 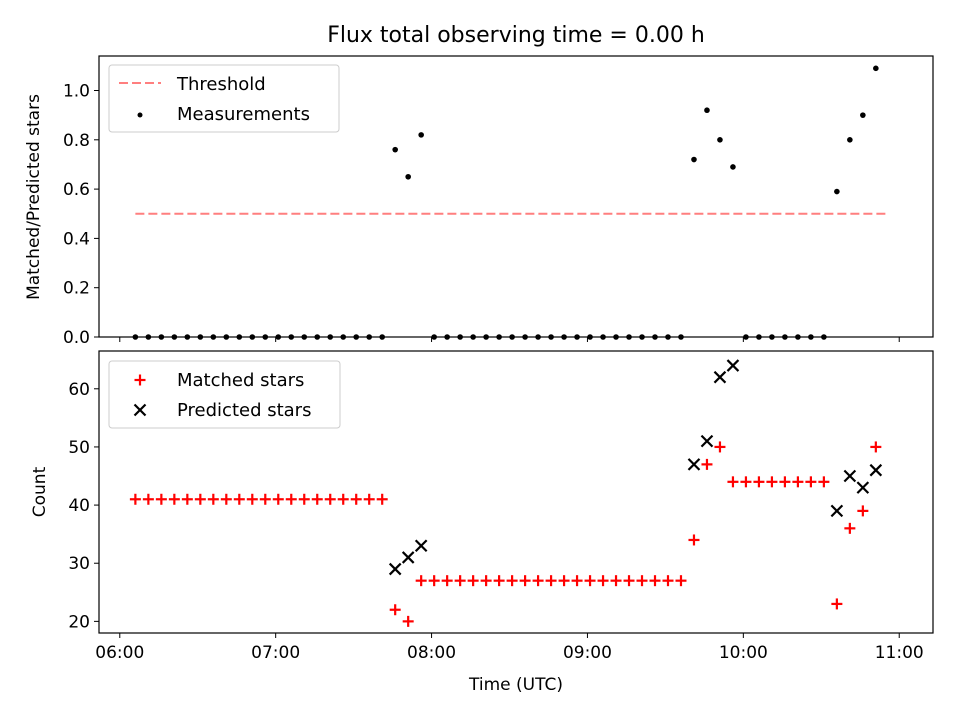 What do you see at coordinates (34, 197) in the screenshot?
I see `top-y-axis-label: Matched/Predicted stars` at bounding box center [34, 197].